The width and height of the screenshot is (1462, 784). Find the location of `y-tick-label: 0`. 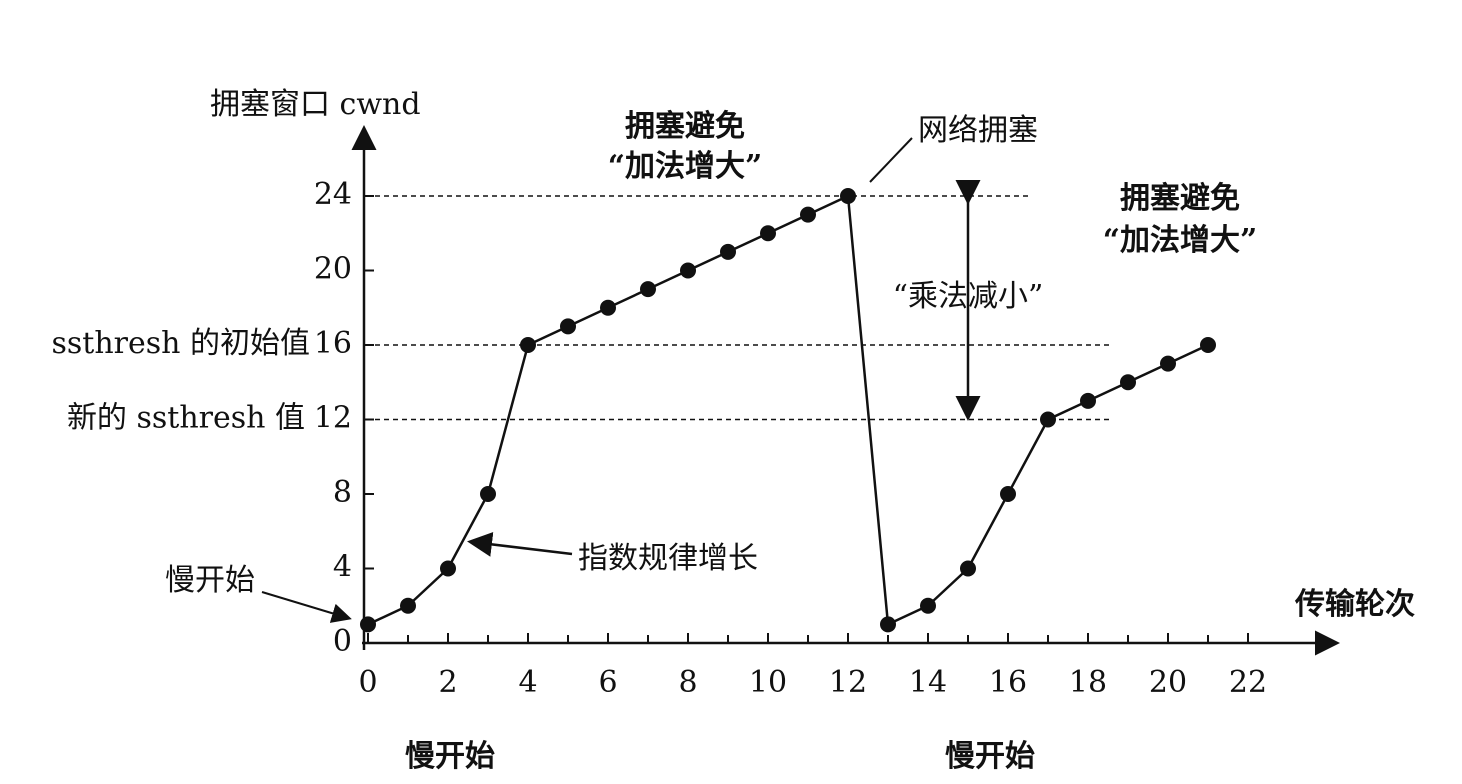

y-tick-label: 0 is located at coordinates (342, 641).